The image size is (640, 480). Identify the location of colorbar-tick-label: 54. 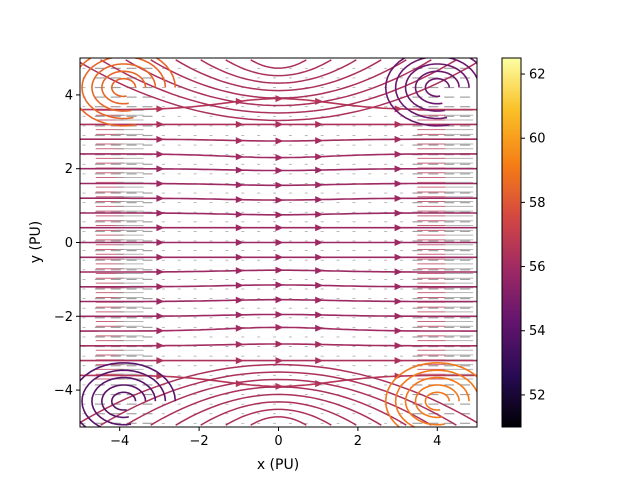
(537, 331).